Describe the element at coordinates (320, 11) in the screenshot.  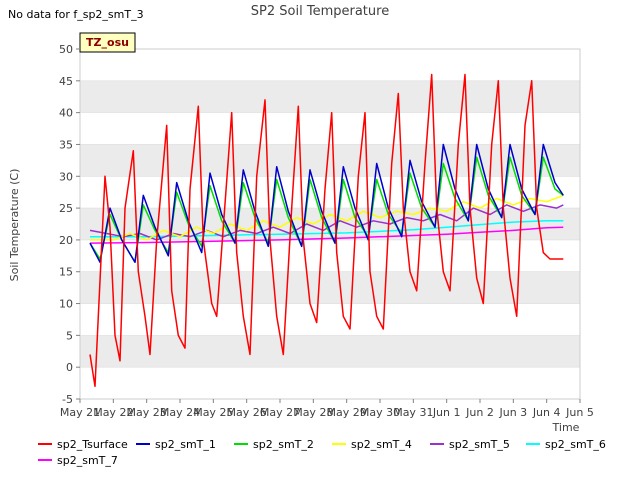
I see `chart-title: SP2 Soil Temperature` at that location.